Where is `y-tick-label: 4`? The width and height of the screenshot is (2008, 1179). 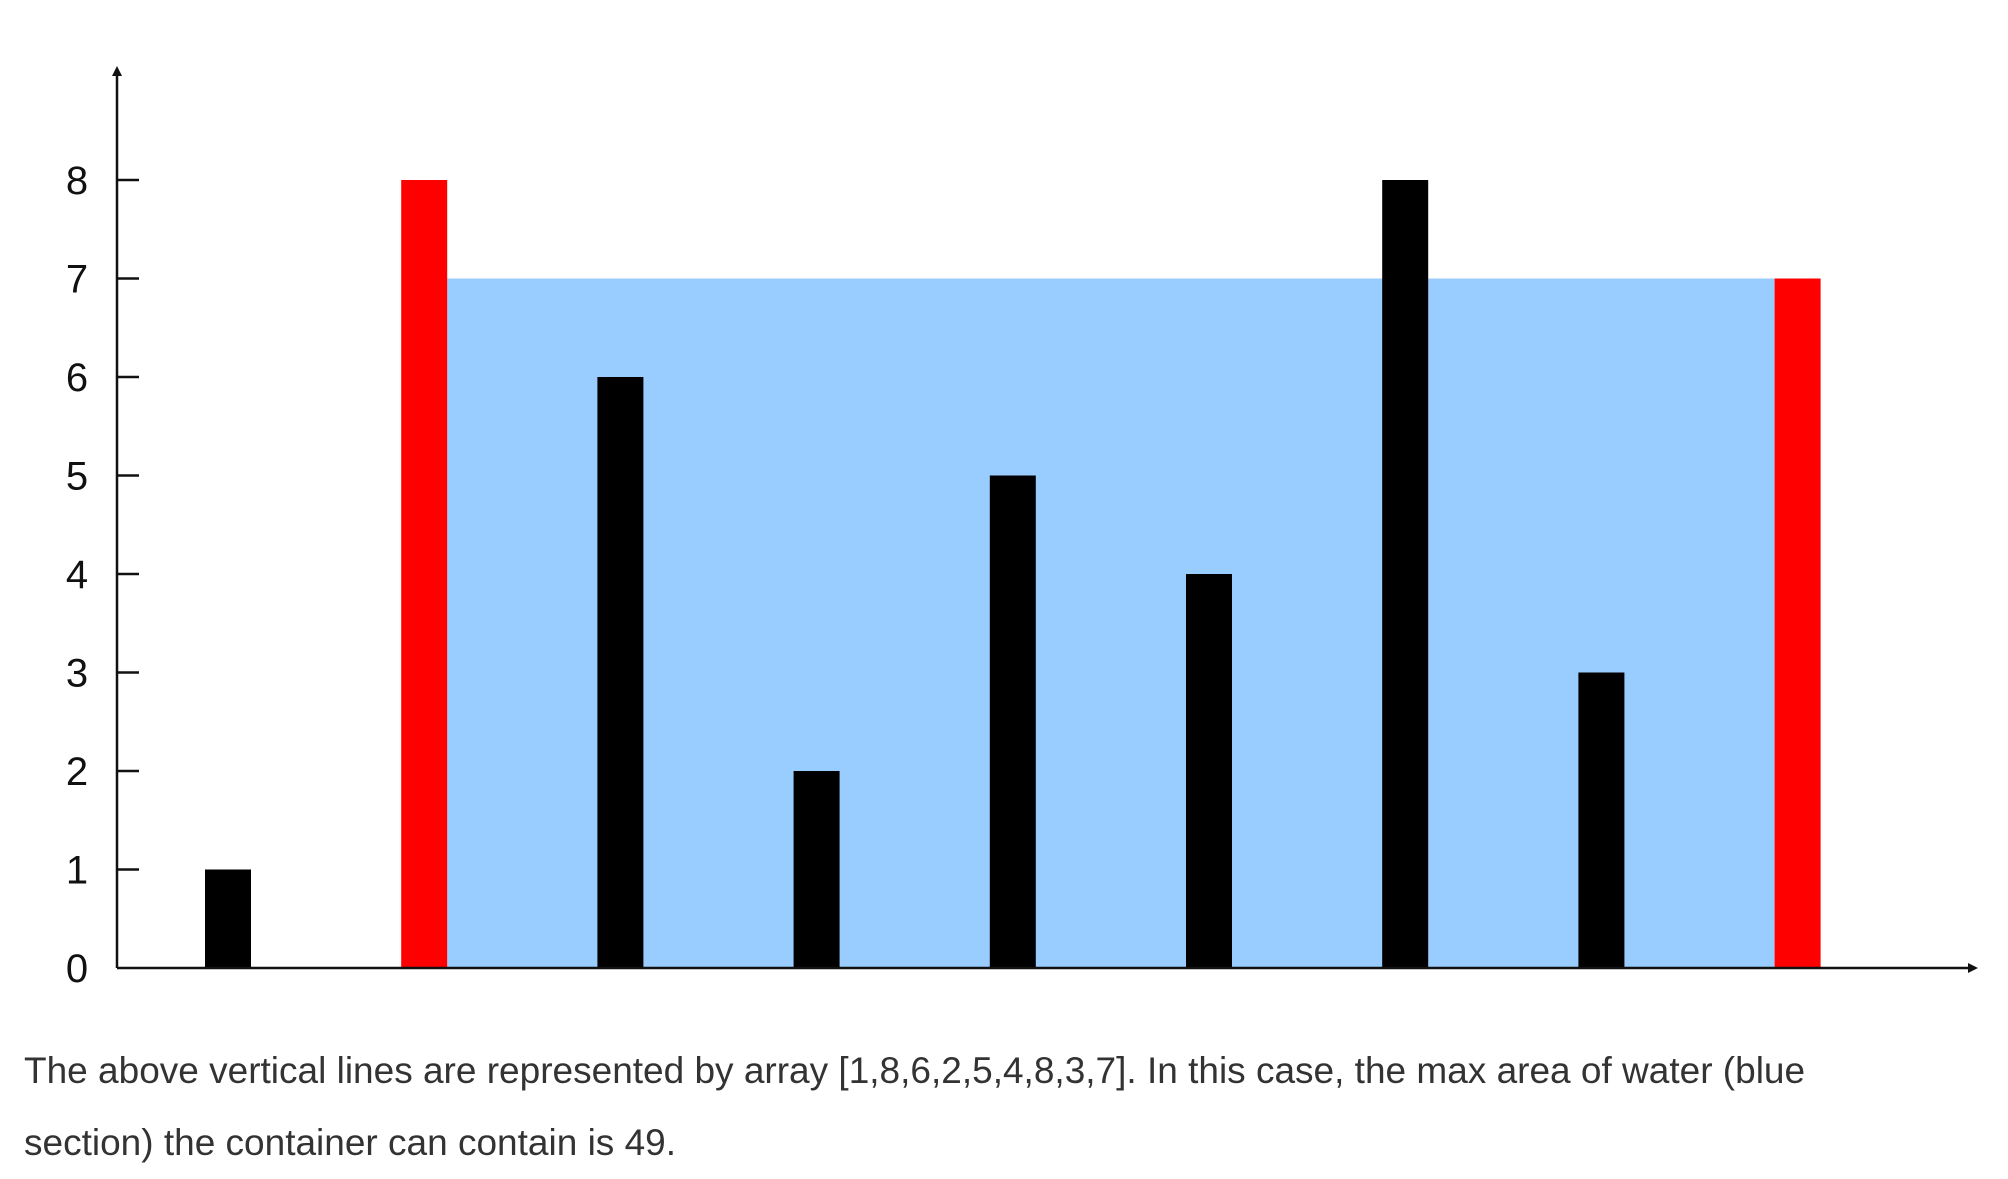 y-tick-label: 4 is located at coordinates (77, 575).